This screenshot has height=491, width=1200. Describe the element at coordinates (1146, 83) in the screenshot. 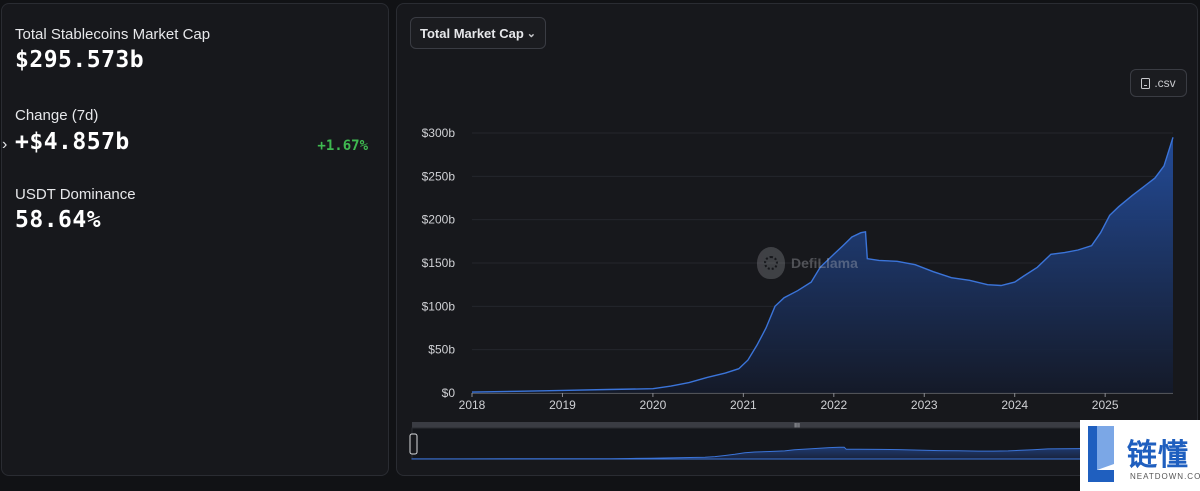

I see `file-download-icon` at that location.